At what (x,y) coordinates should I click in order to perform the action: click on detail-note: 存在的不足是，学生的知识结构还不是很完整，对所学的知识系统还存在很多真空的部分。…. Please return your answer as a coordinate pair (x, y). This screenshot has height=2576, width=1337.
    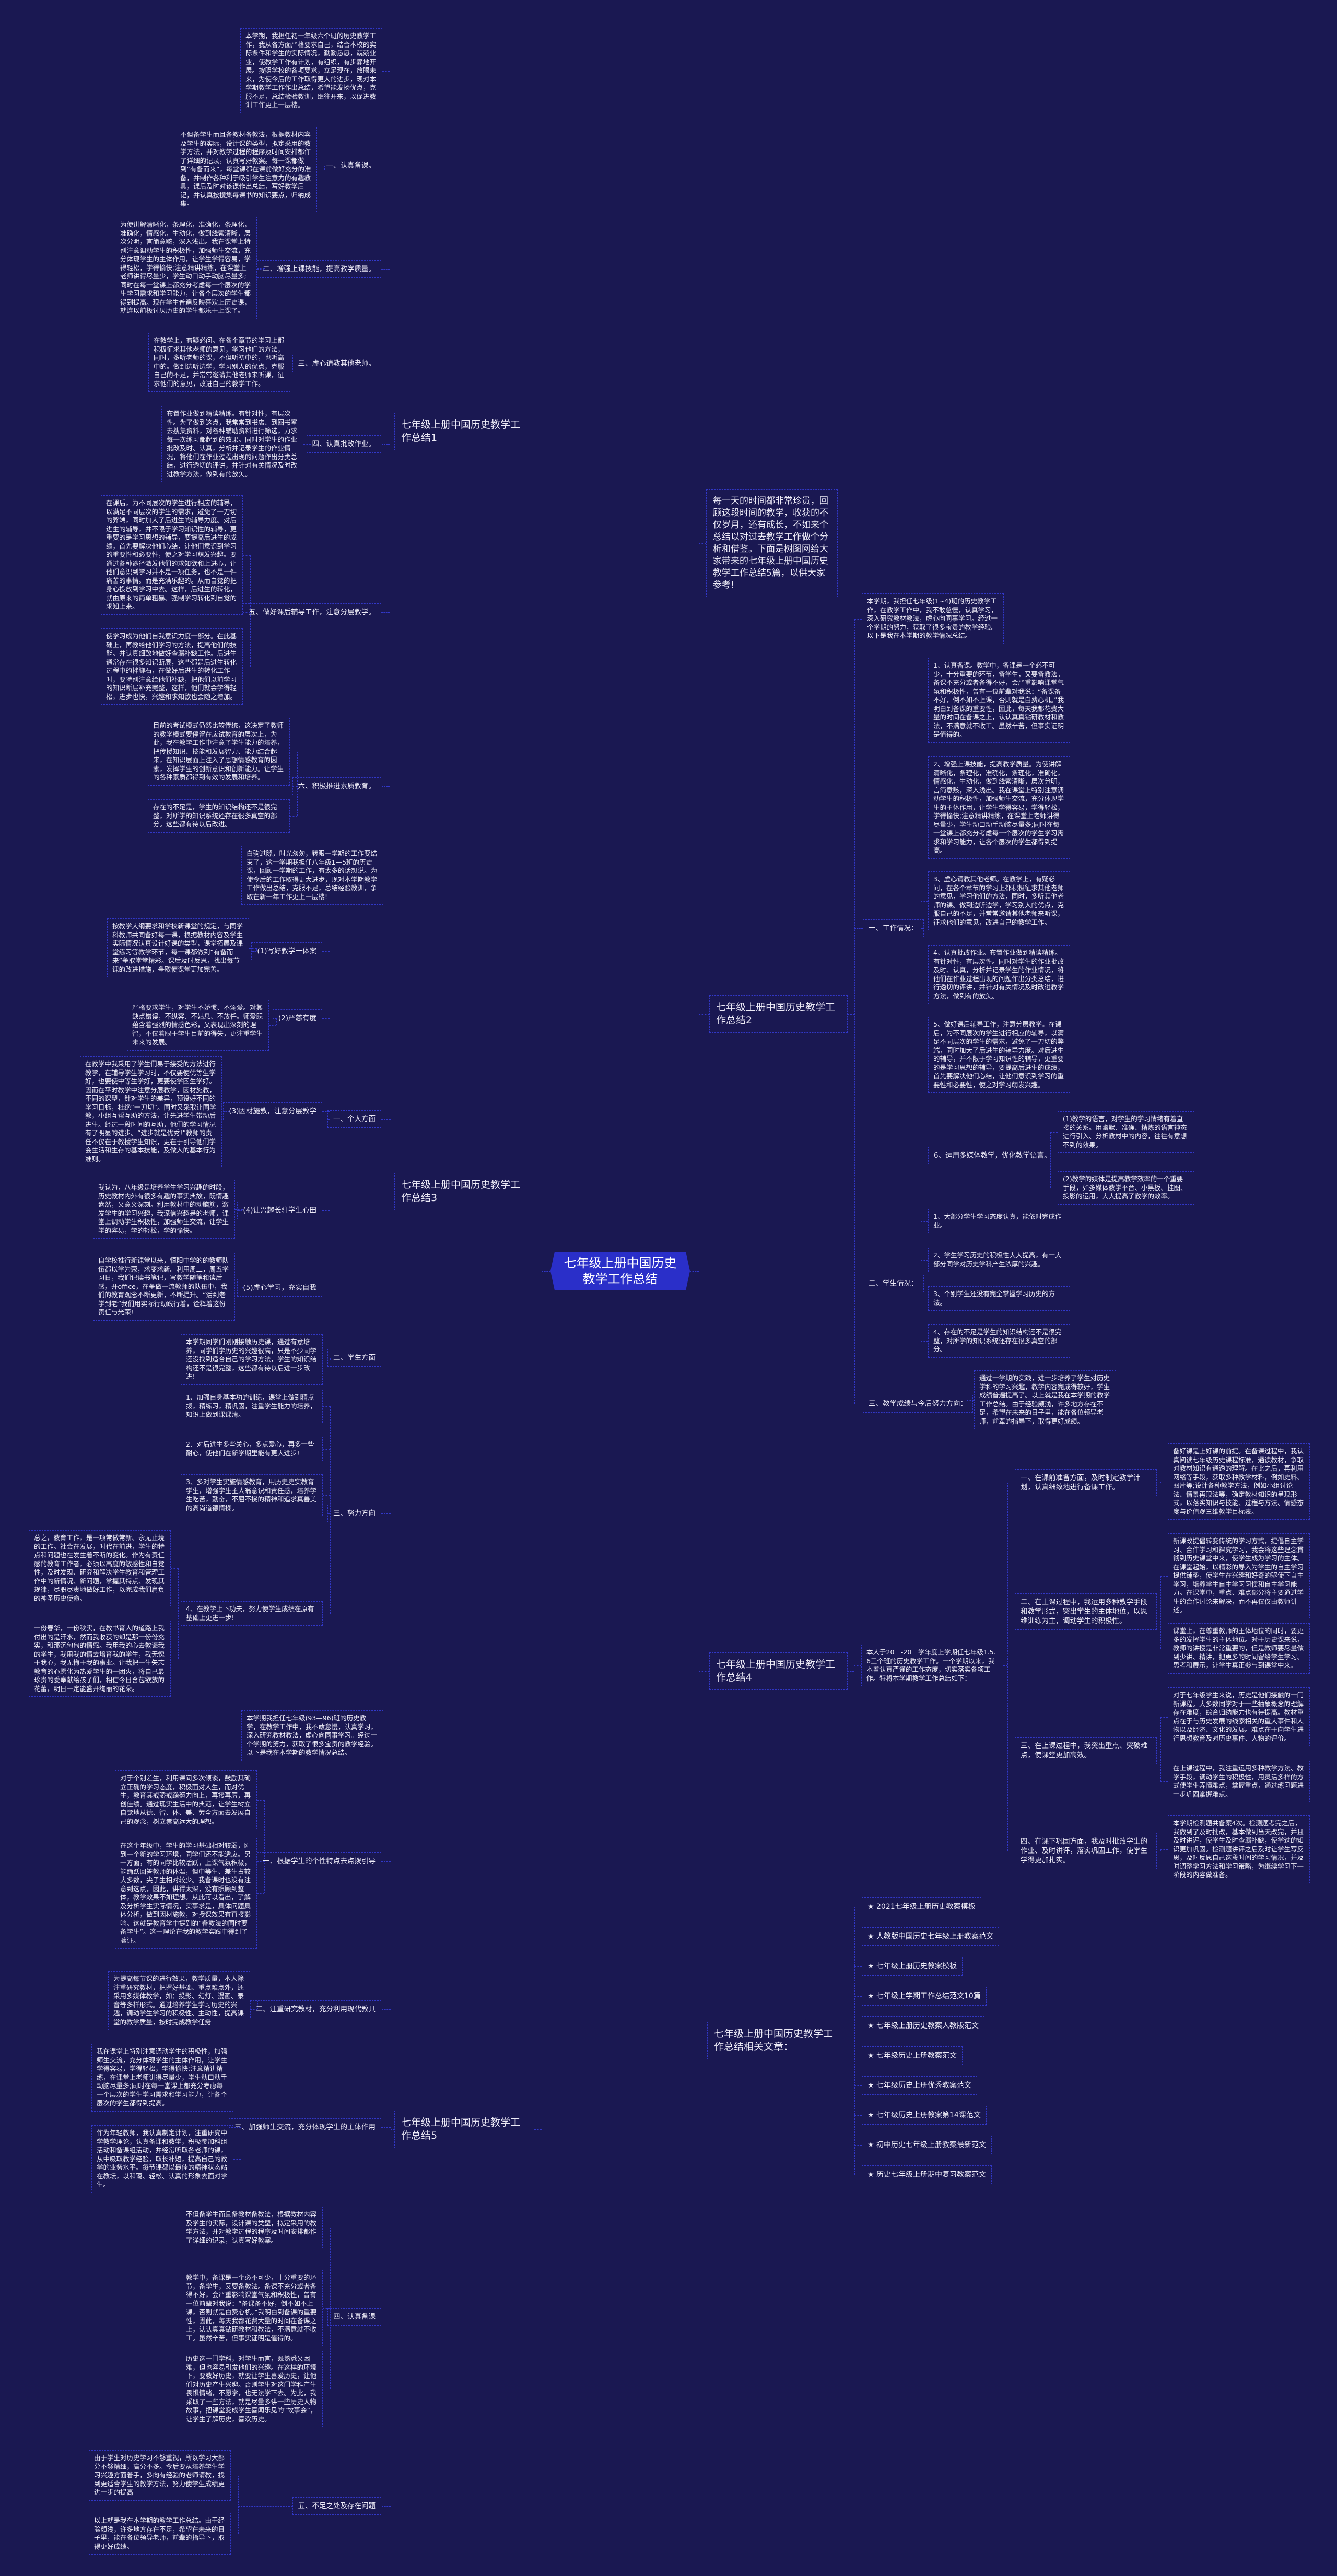
    Looking at the image, I should click on (219, 816).